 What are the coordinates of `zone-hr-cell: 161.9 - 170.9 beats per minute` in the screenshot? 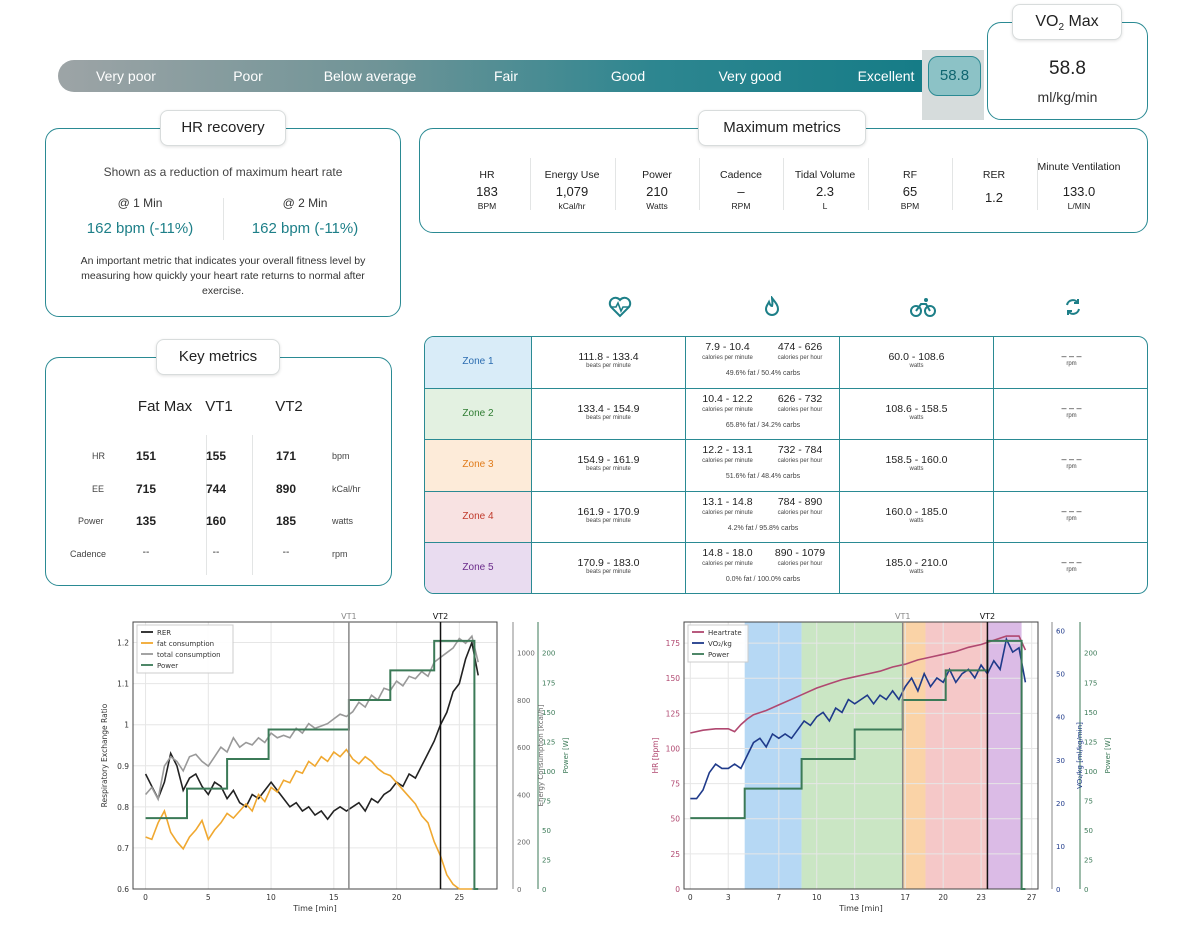 It's located at (609, 517).